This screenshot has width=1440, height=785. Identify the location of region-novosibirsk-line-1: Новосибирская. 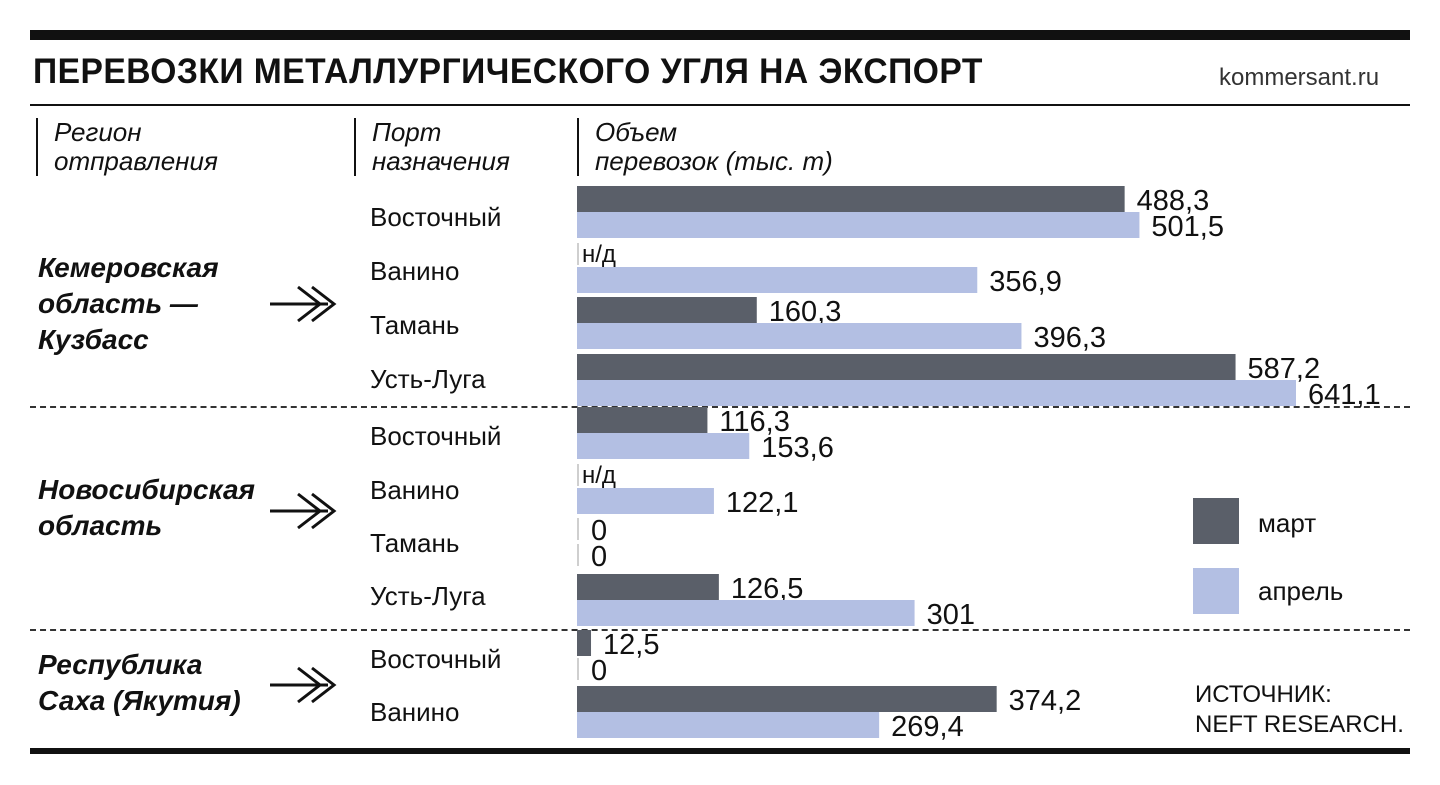
(147, 489).